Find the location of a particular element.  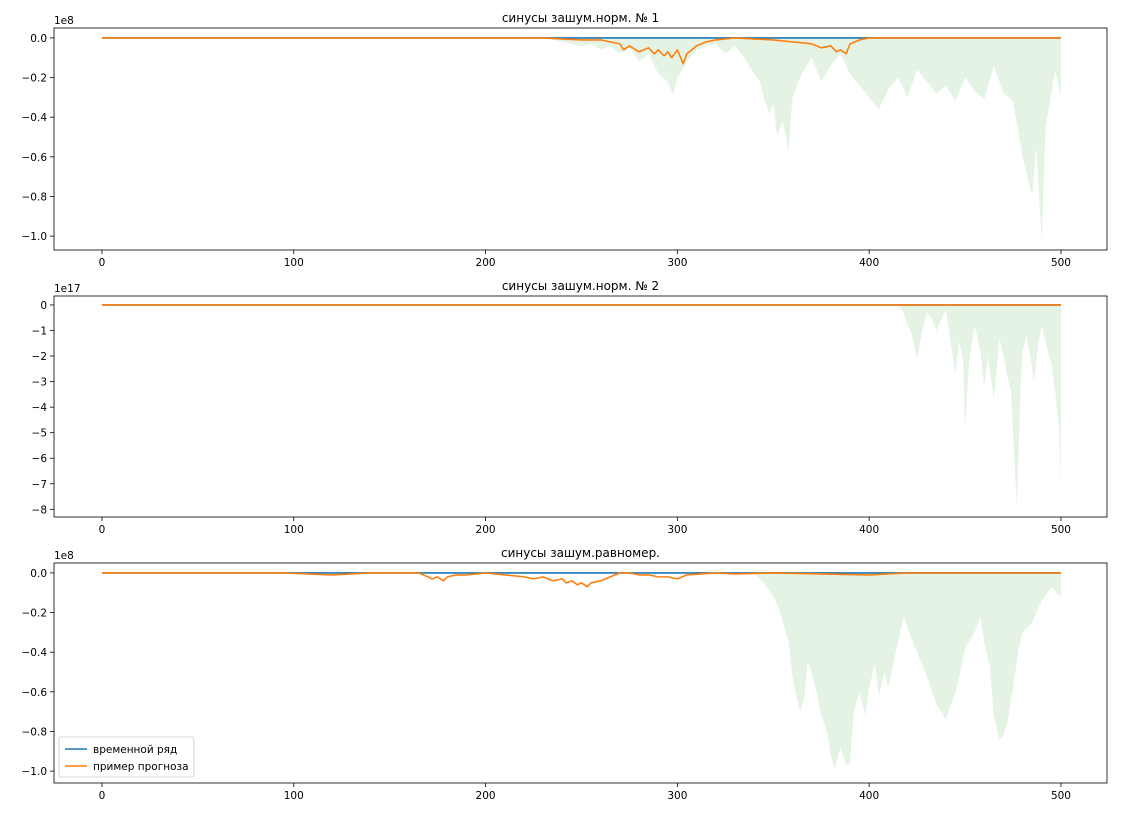

y-tick-label: −4 is located at coordinates (40, 408).